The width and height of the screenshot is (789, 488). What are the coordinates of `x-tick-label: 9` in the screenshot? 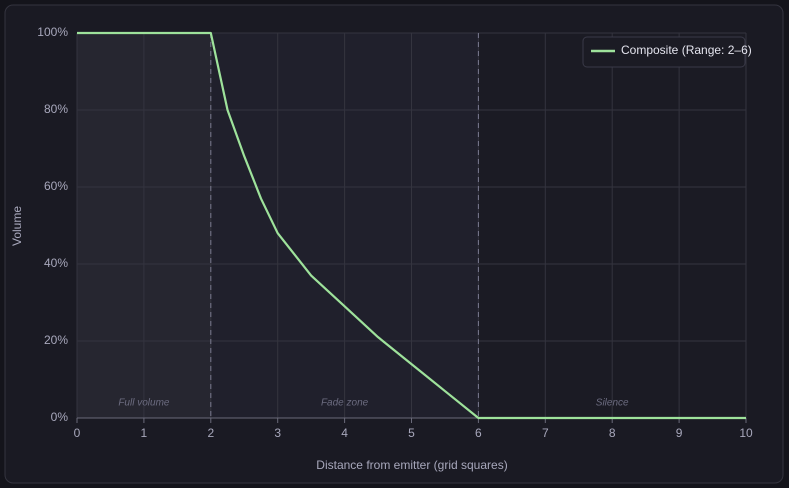 It's located at (679, 433).